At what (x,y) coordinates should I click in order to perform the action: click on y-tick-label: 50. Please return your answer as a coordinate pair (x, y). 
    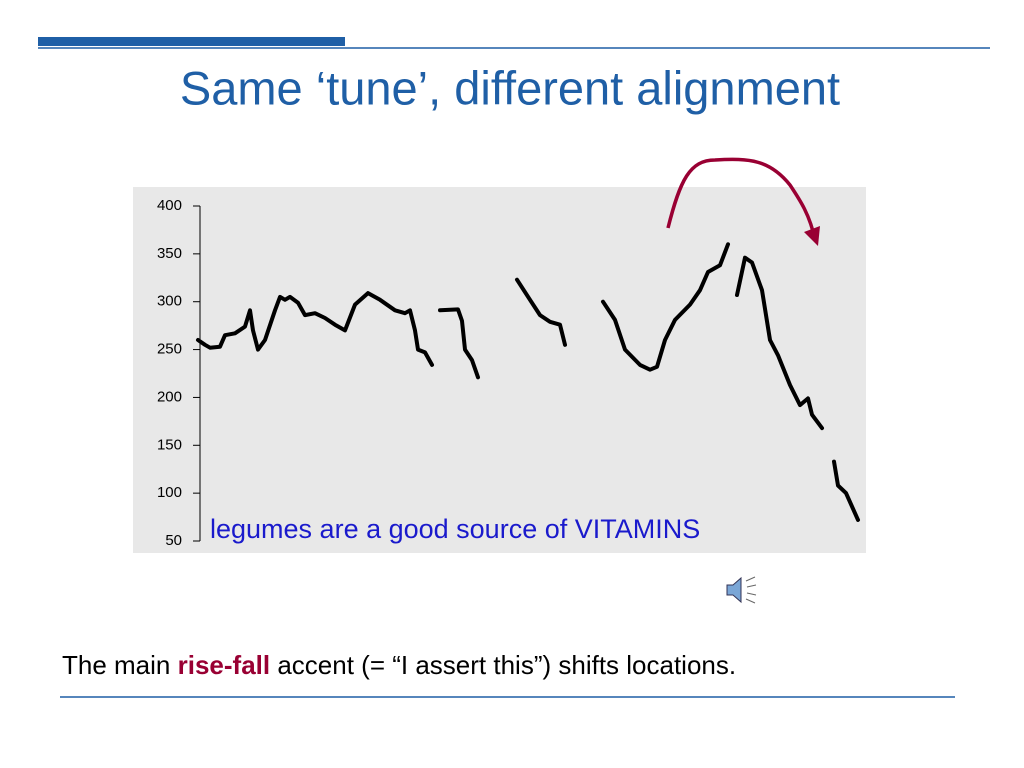
    Looking at the image, I should click on (173, 540).